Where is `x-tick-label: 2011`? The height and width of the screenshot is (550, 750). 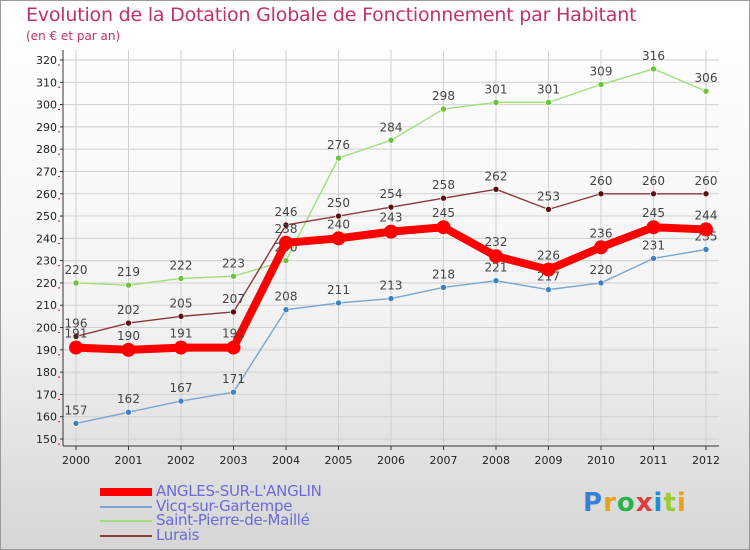
x-tick-label: 2011 is located at coordinates (654, 460).